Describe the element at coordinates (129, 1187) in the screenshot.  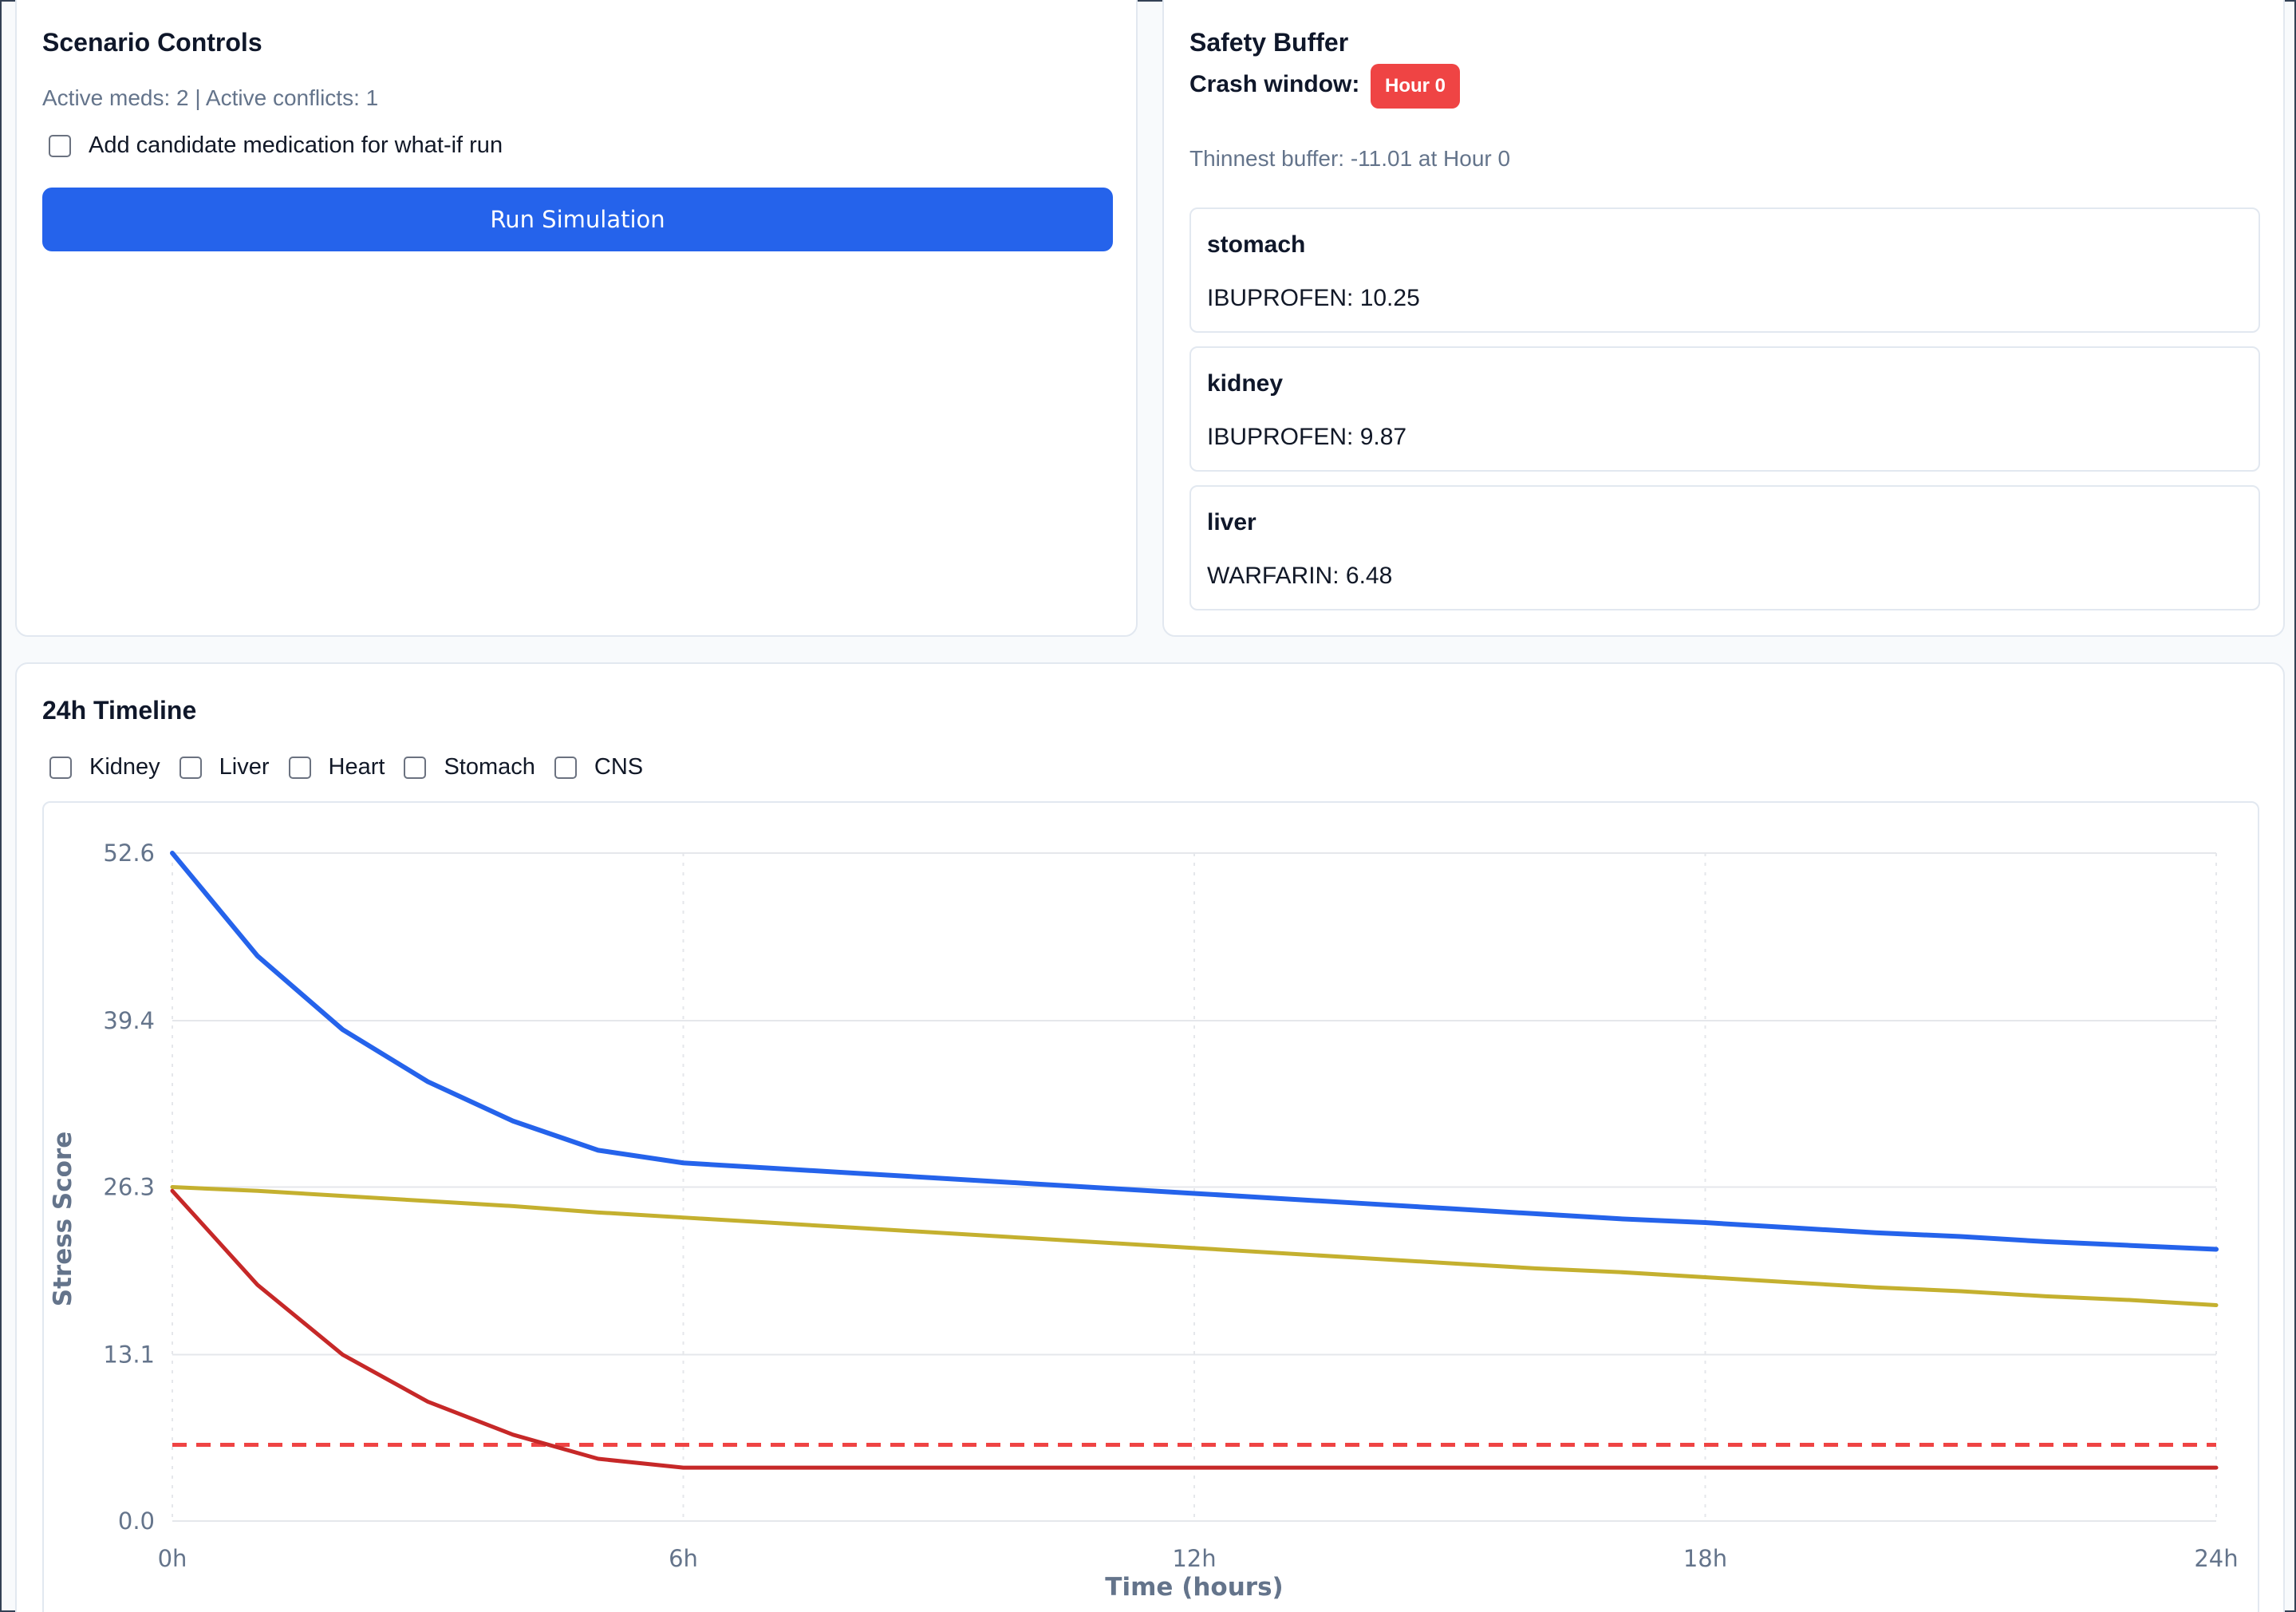
I see `y-tick-label: 26.3` at that location.